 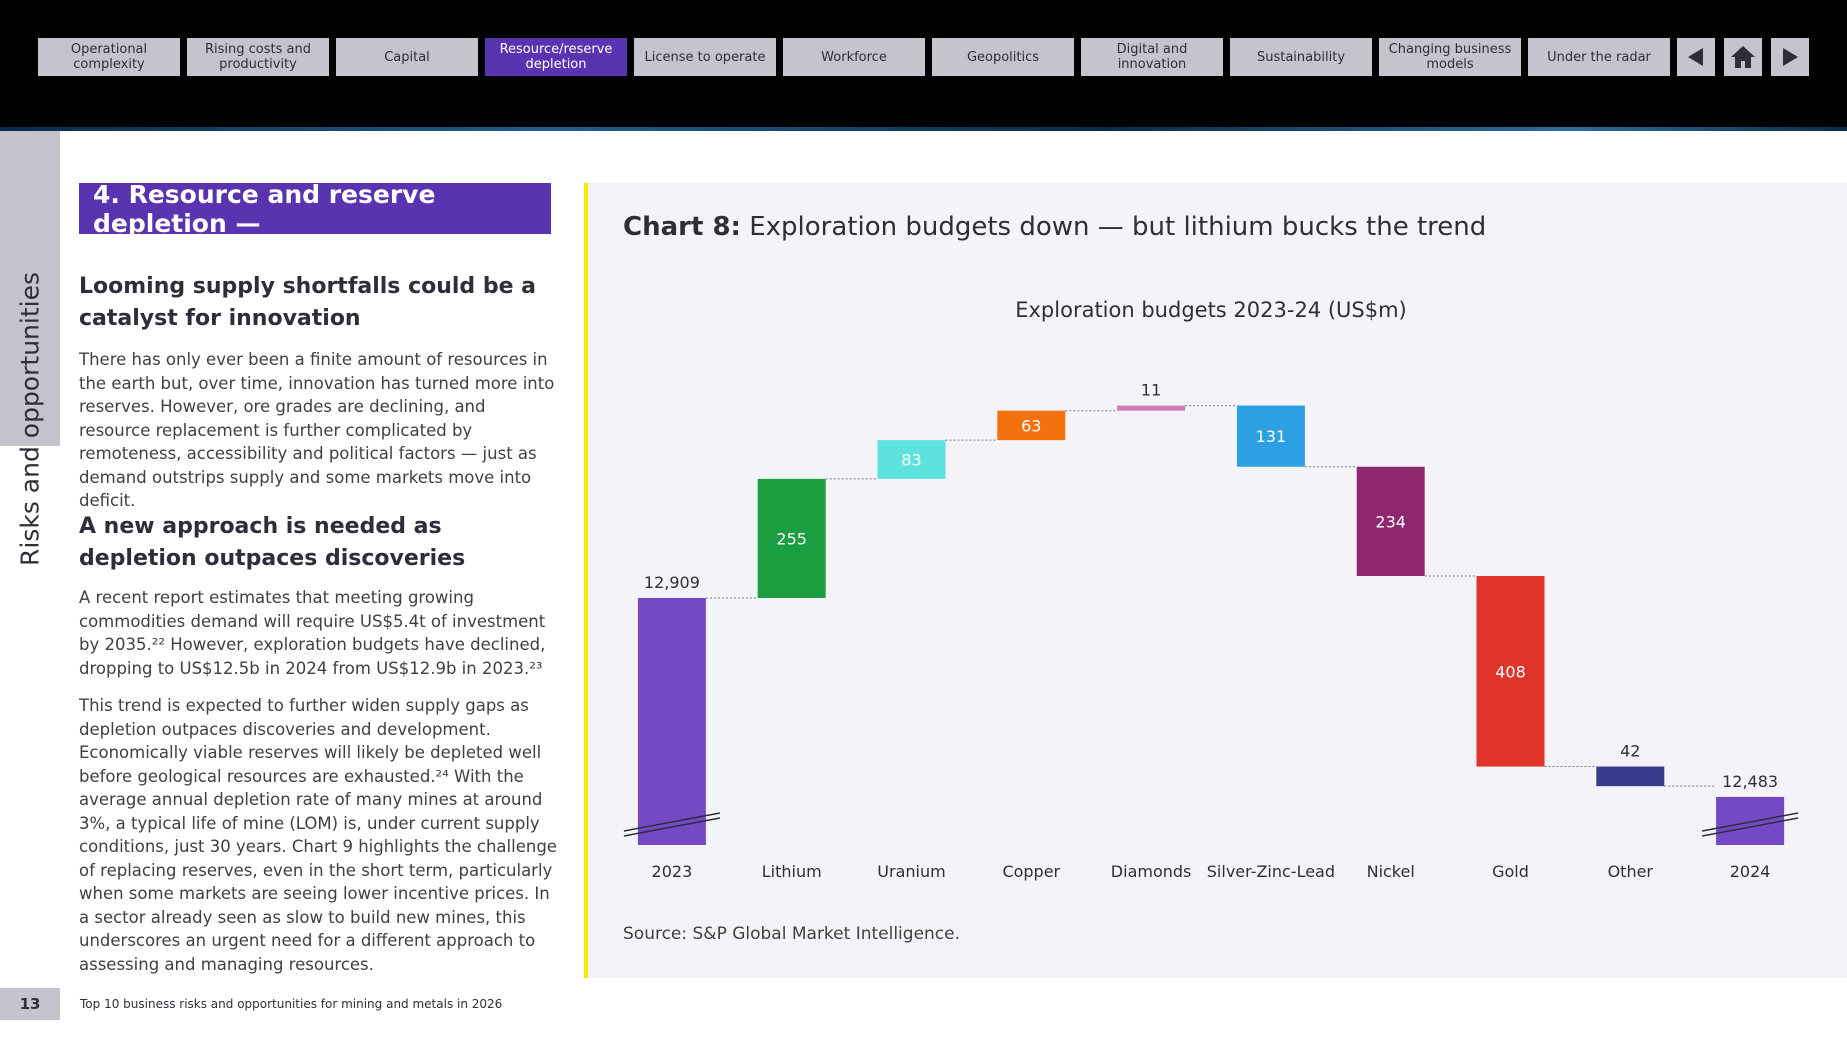 I want to click on axis-break-upper-2024, so click(x=1750, y=822).